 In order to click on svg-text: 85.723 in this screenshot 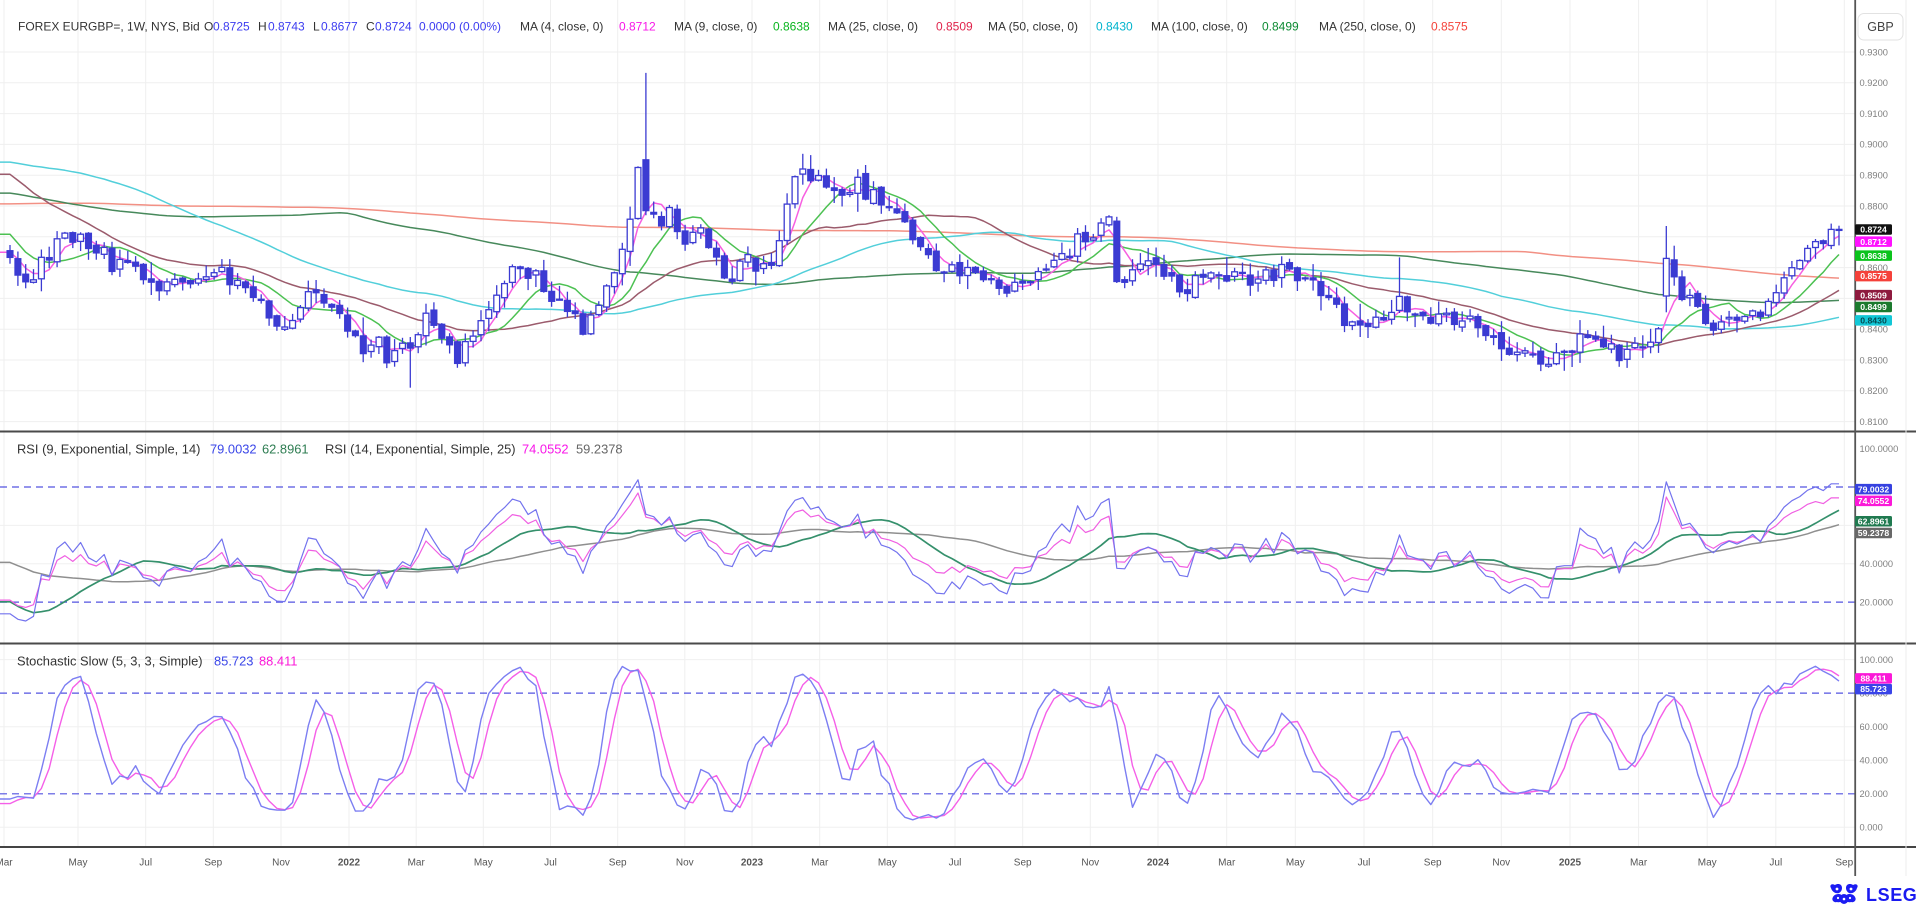, I will do `click(1873, 689)`.